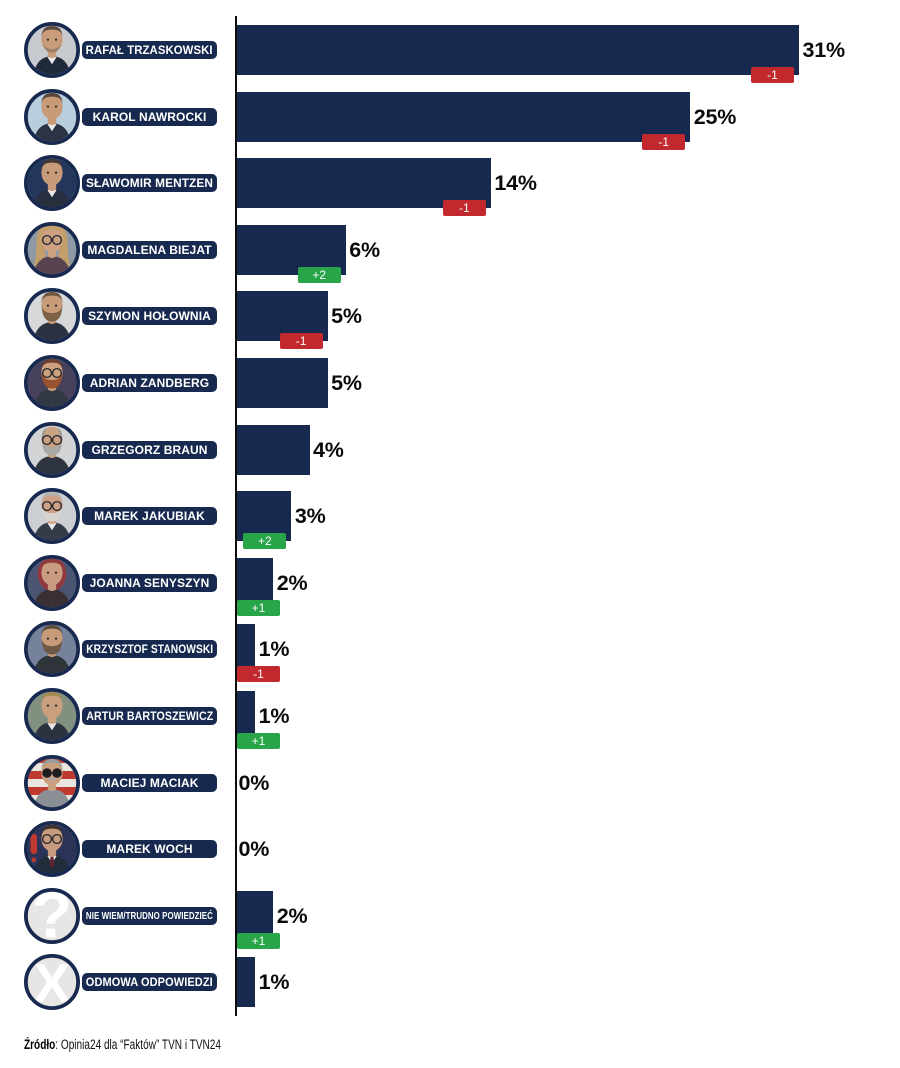 The height and width of the screenshot is (1068, 900). What do you see at coordinates (236, 516) in the screenshot?
I see `axis-line` at bounding box center [236, 516].